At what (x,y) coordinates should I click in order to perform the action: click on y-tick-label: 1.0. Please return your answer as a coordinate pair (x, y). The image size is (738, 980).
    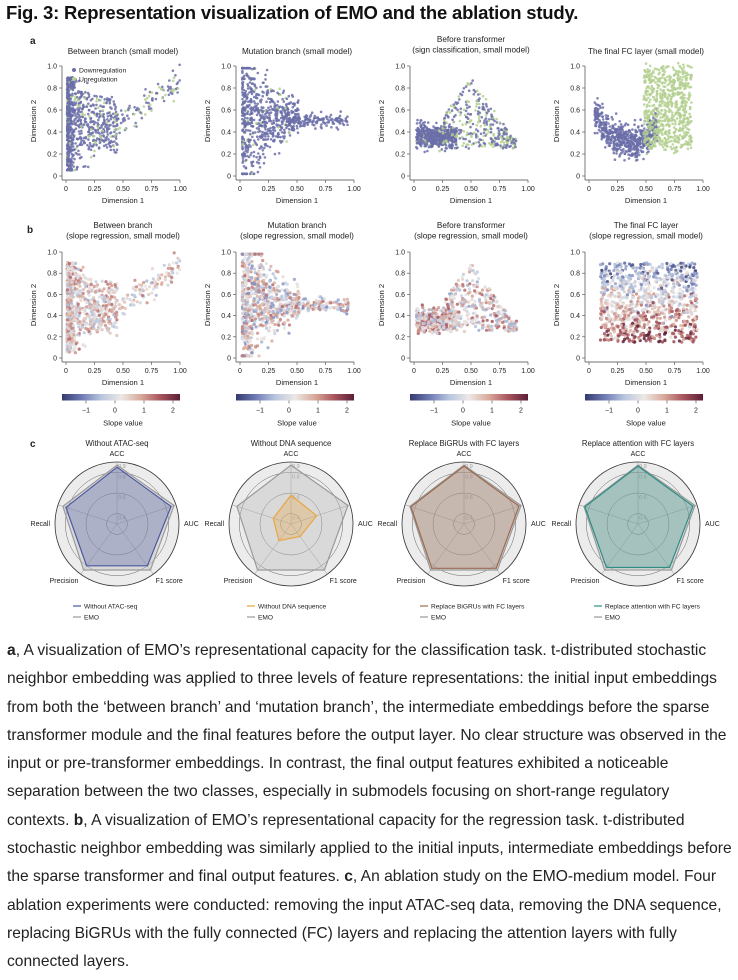
    Looking at the image, I should click on (575, 67).